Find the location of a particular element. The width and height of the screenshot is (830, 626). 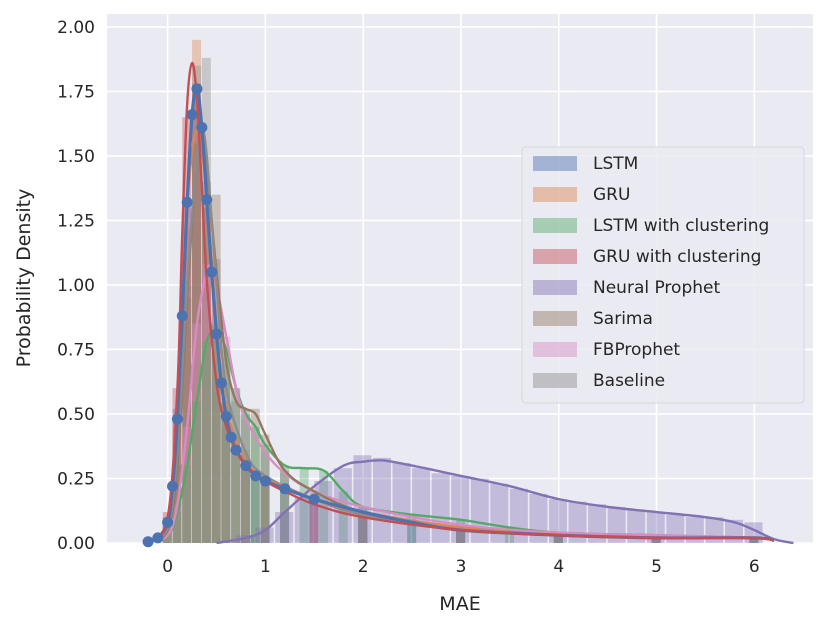

x-axis-ticks: 0 1 2 3 4 5 6 is located at coordinates (461, 567).